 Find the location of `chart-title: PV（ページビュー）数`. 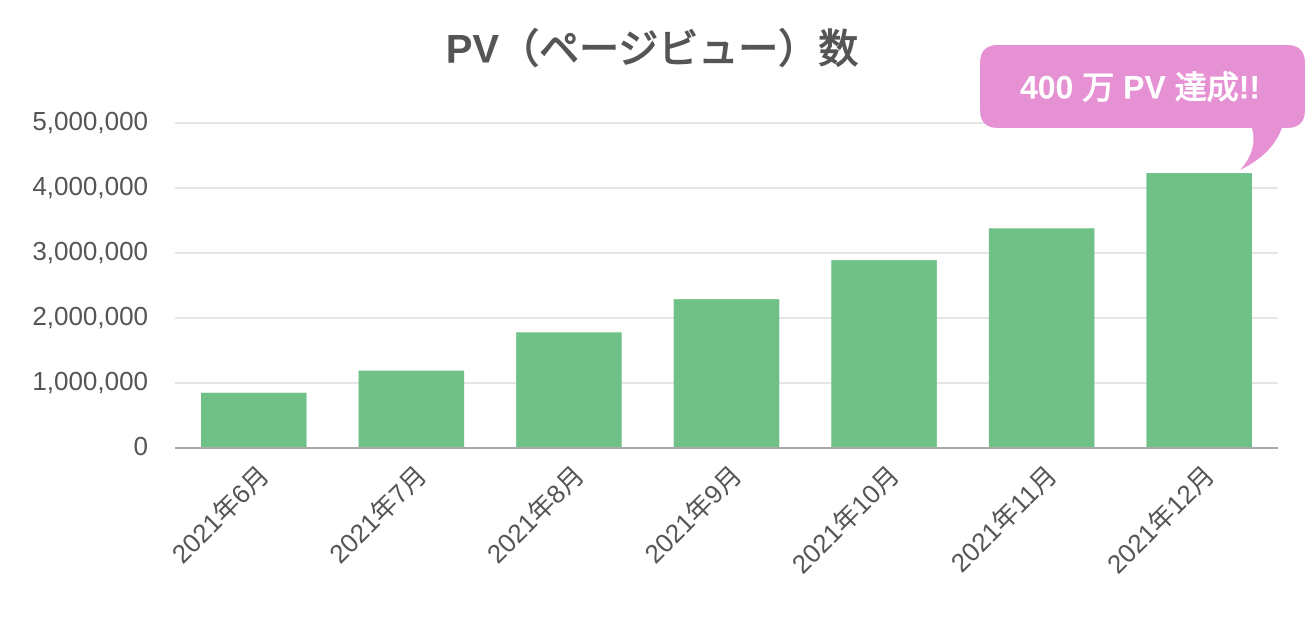

chart-title: PV（ページビュー）数 is located at coordinates (652, 50).